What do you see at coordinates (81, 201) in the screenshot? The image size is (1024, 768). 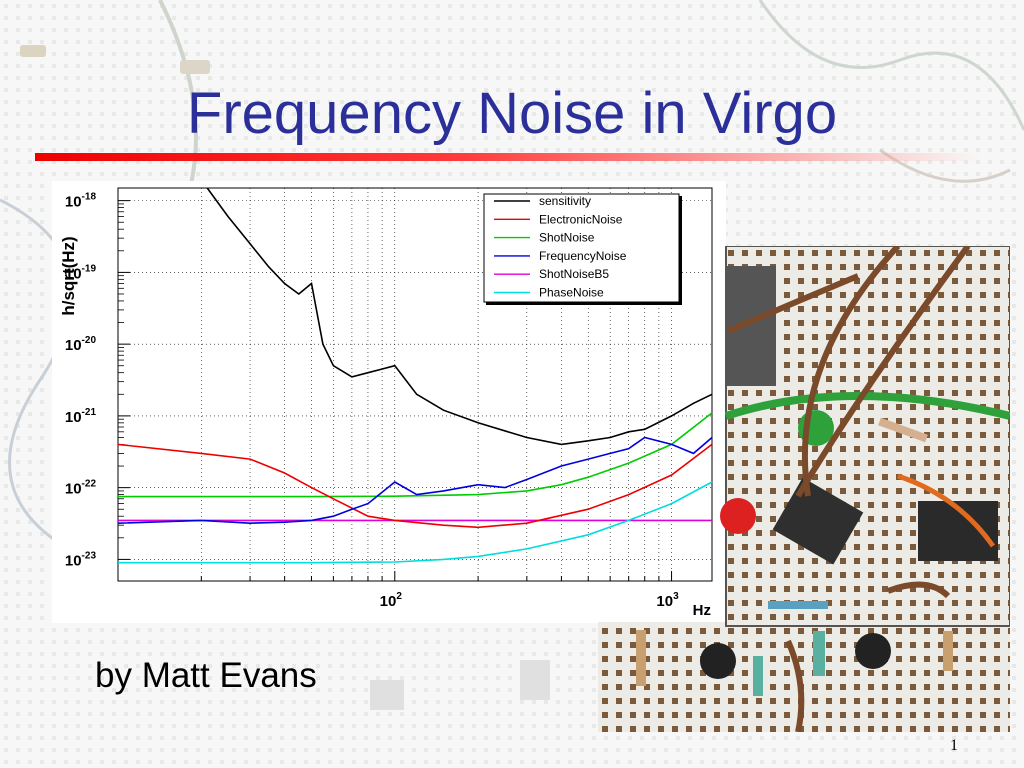 I see `y-tick-label: 10-18` at bounding box center [81, 201].